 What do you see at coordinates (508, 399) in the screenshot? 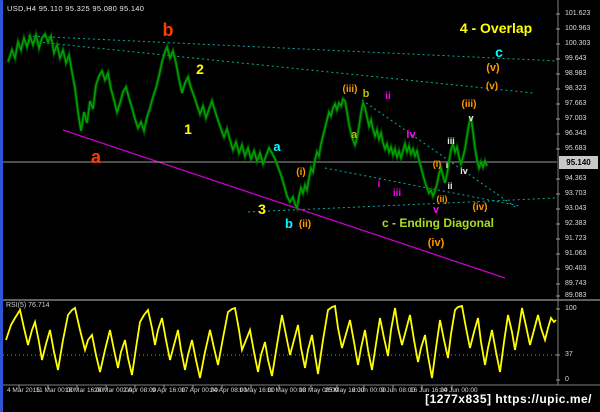
I see `watermark: [1277x835] https://upic.me/` at bounding box center [508, 399].